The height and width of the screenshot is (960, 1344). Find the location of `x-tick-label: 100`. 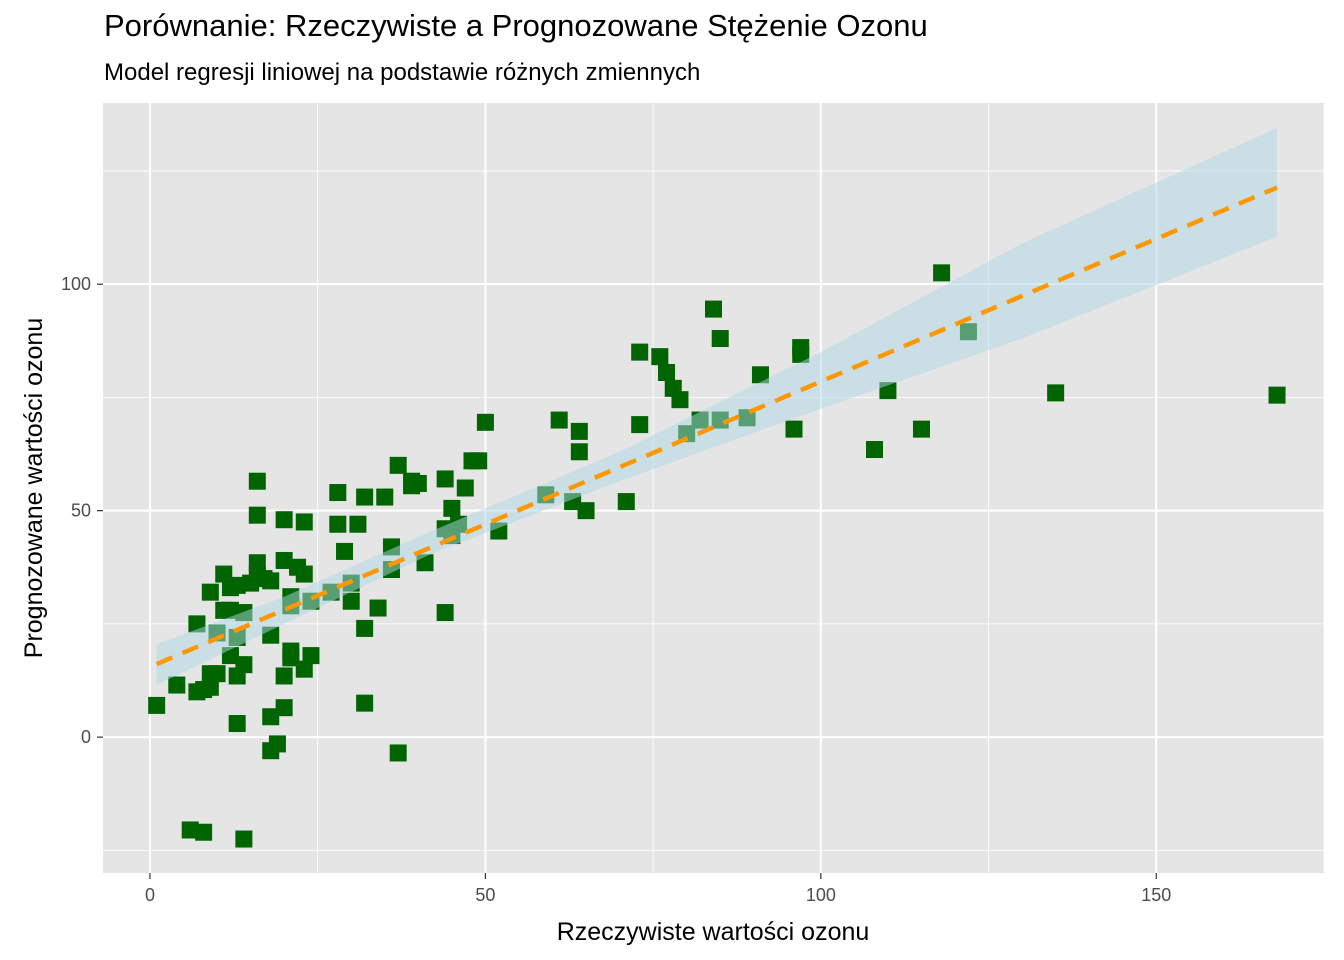

x-tick-label: 100 is located at coordinates (821, 895).